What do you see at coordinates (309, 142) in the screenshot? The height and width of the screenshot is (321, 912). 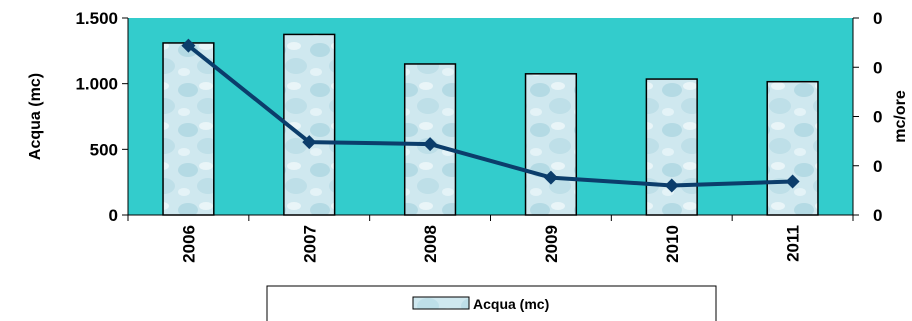 I see `line-point-2007` at bounding box center [309, 142].